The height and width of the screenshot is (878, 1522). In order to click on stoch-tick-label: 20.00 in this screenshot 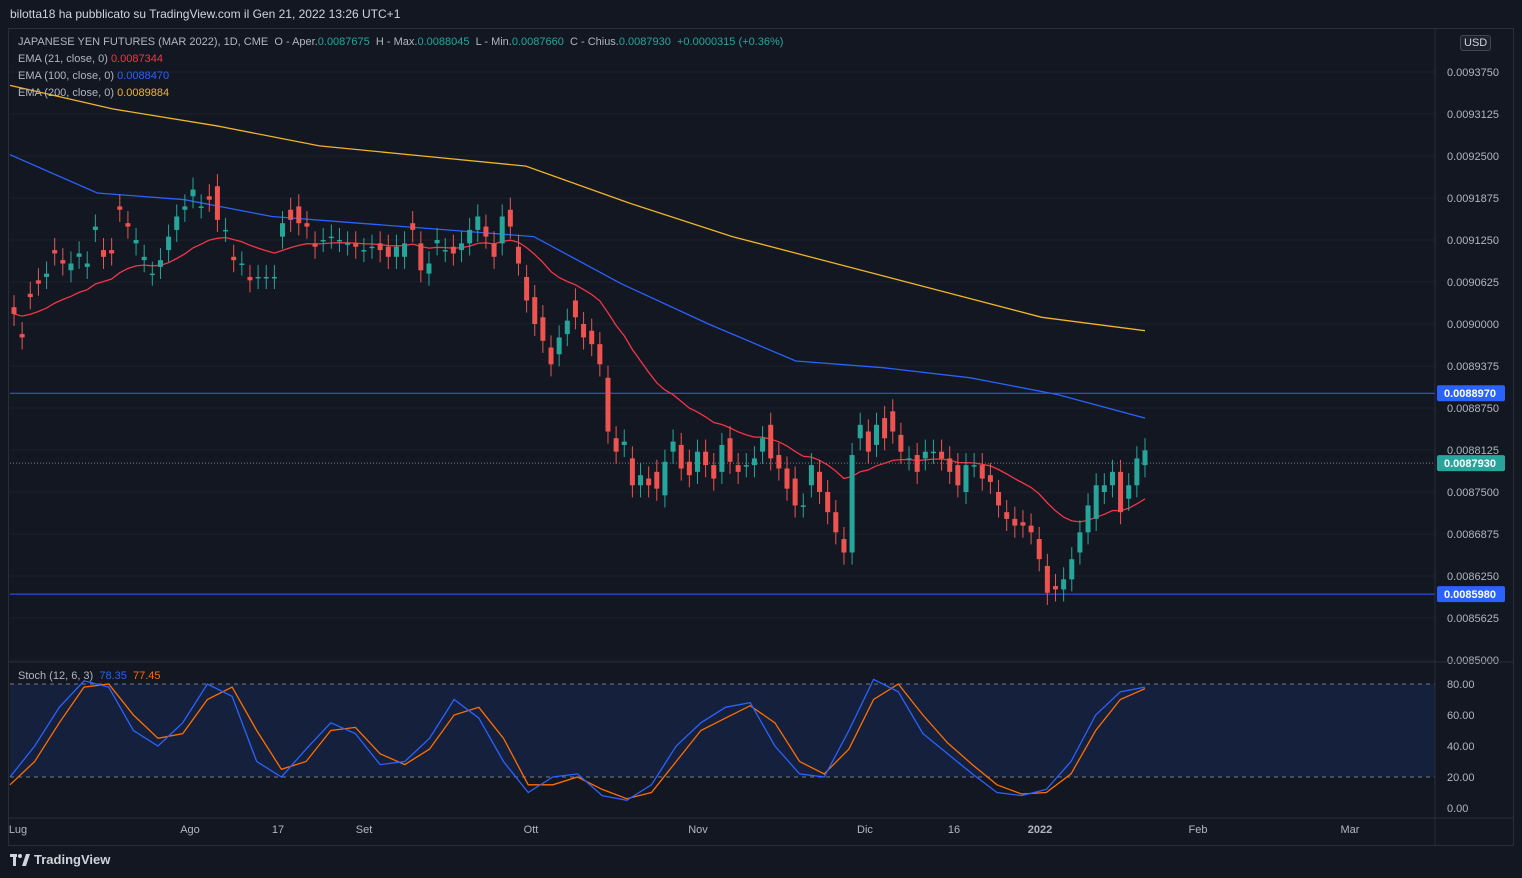, I will do `click(1461, 778)`.